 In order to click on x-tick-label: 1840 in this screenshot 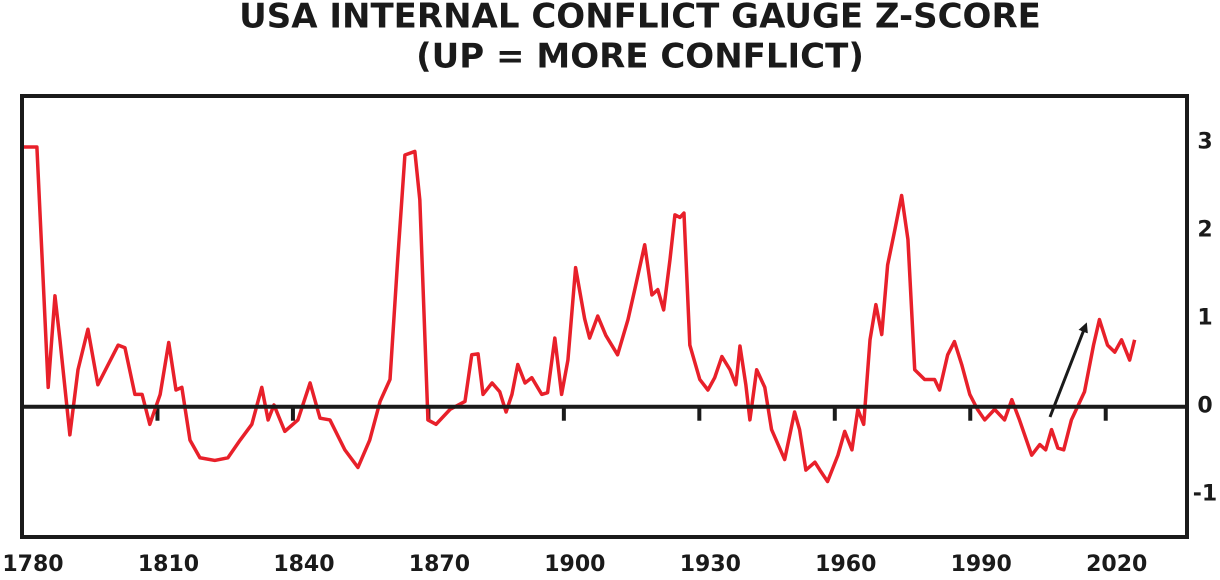, I will do `click(303, 564)`.